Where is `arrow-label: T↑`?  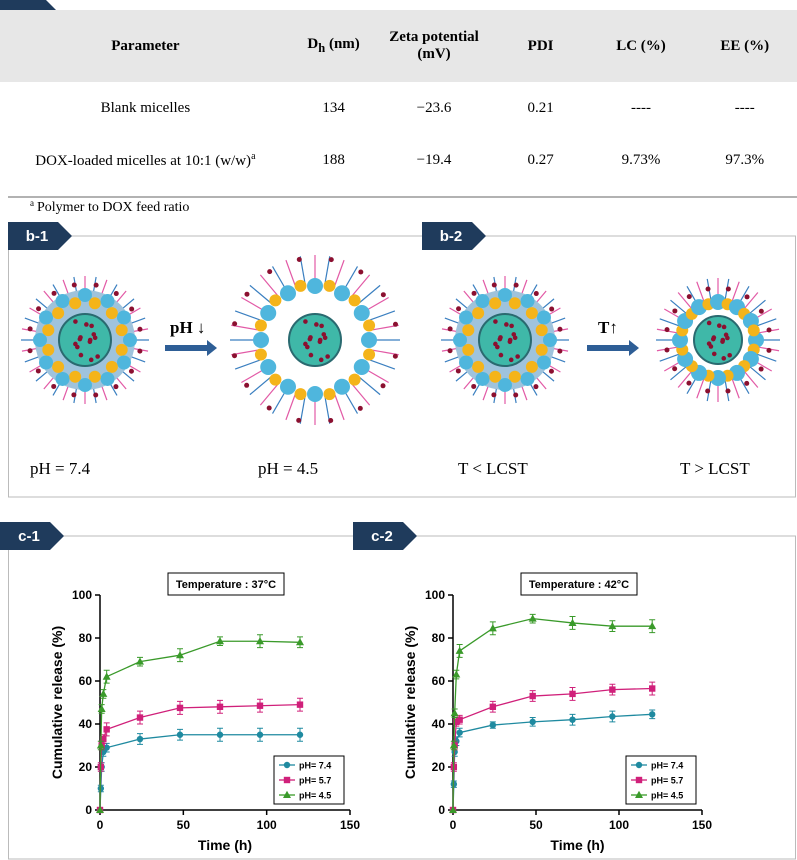
arrow-label: T↑ is located at coordinates (608, 327).